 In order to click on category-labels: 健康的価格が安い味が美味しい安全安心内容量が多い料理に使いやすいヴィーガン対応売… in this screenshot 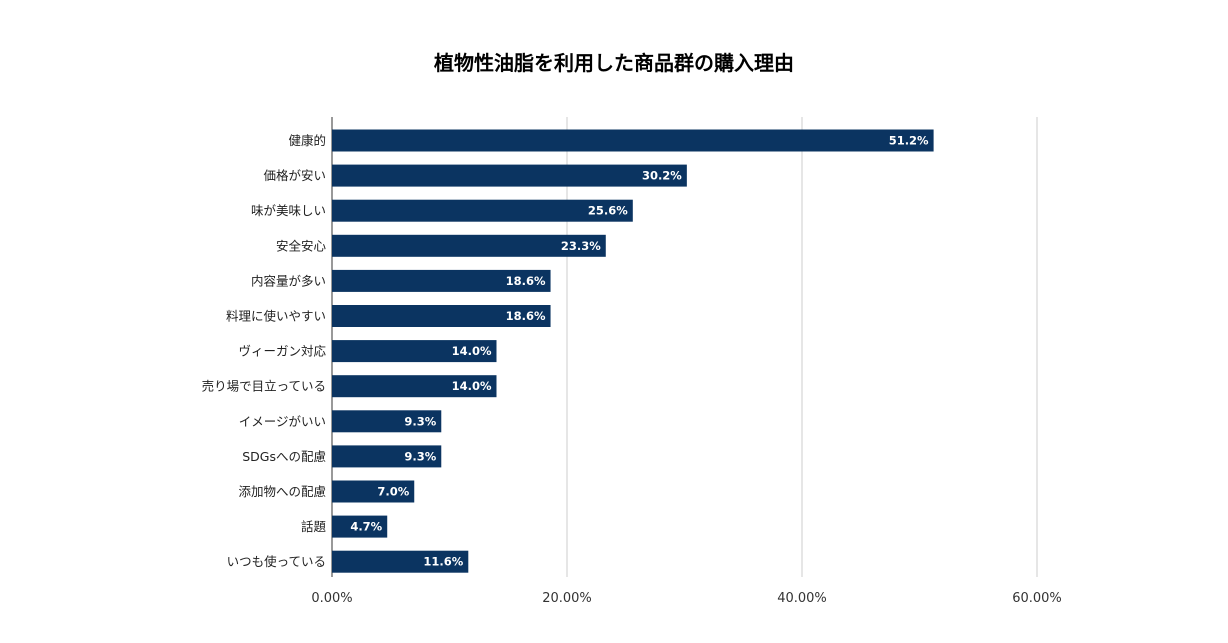, I will do `click(264, 351)`.